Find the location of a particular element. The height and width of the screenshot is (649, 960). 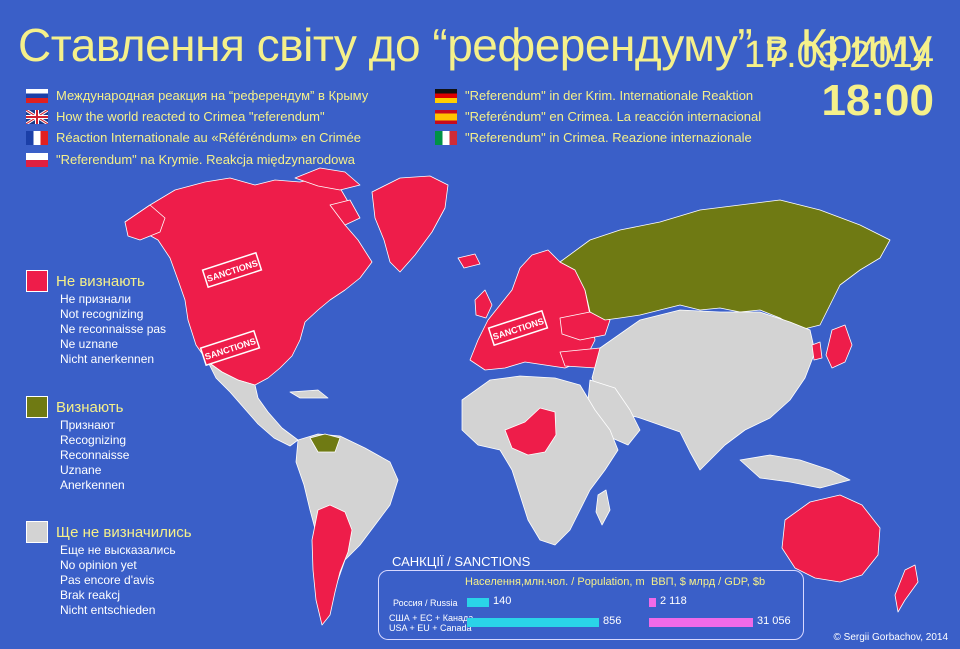

germany-flag-icon is located at coordinates (446, 95).